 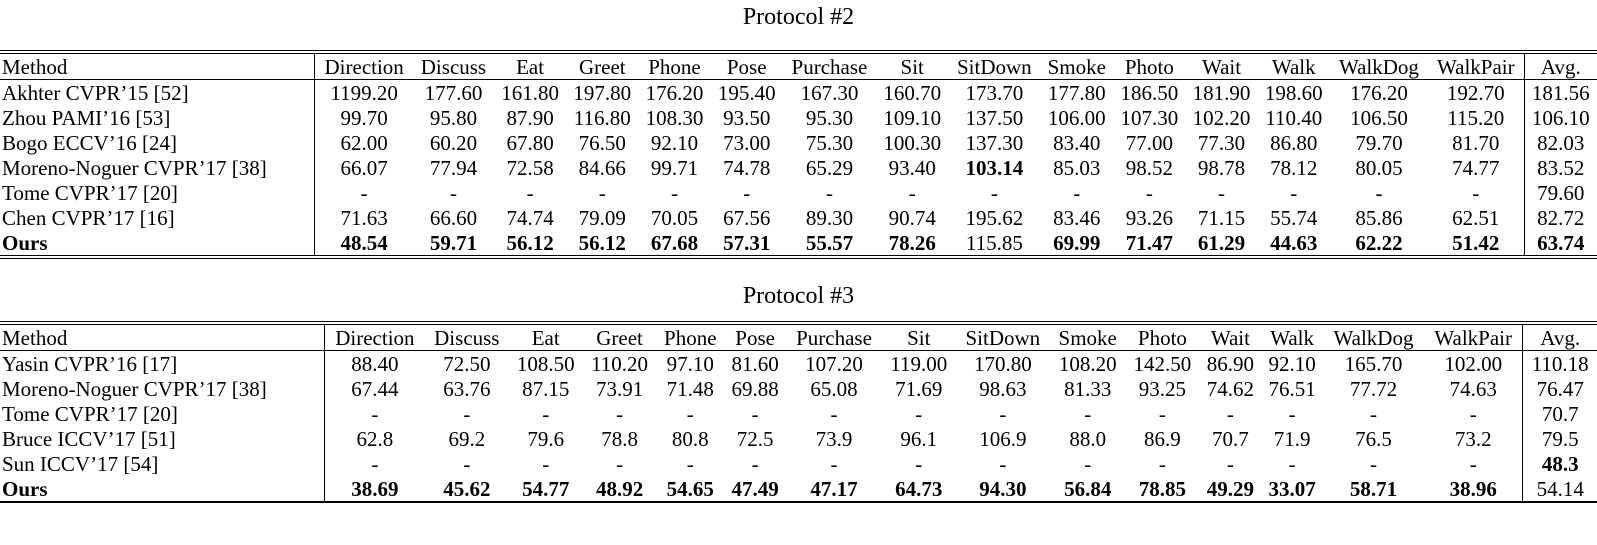 What do you see at coordinates (453, 92) in the screenshot?
I see `value-cell: 177.60` at bounding box center [453, 92].